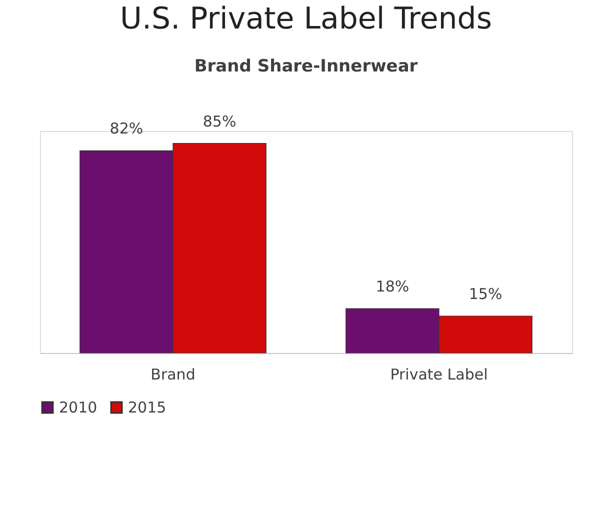 This screenshot has width=612, height=506. I want to click on data-label: 15%, so click(485, 294).